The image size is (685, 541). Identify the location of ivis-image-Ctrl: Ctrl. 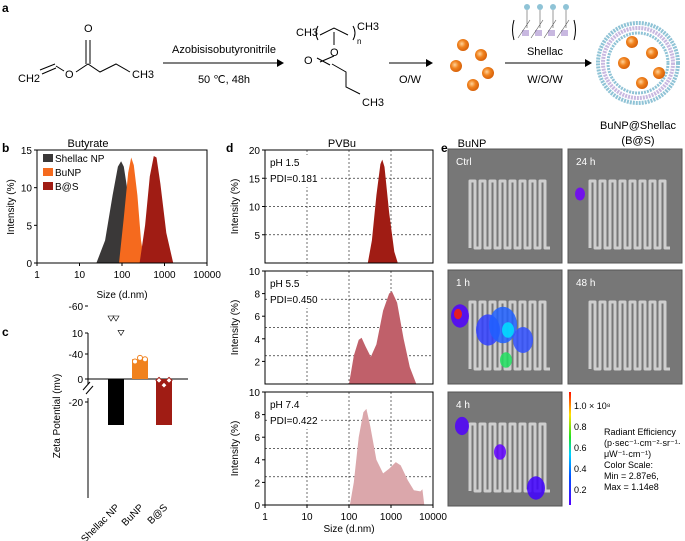
(505, 206).